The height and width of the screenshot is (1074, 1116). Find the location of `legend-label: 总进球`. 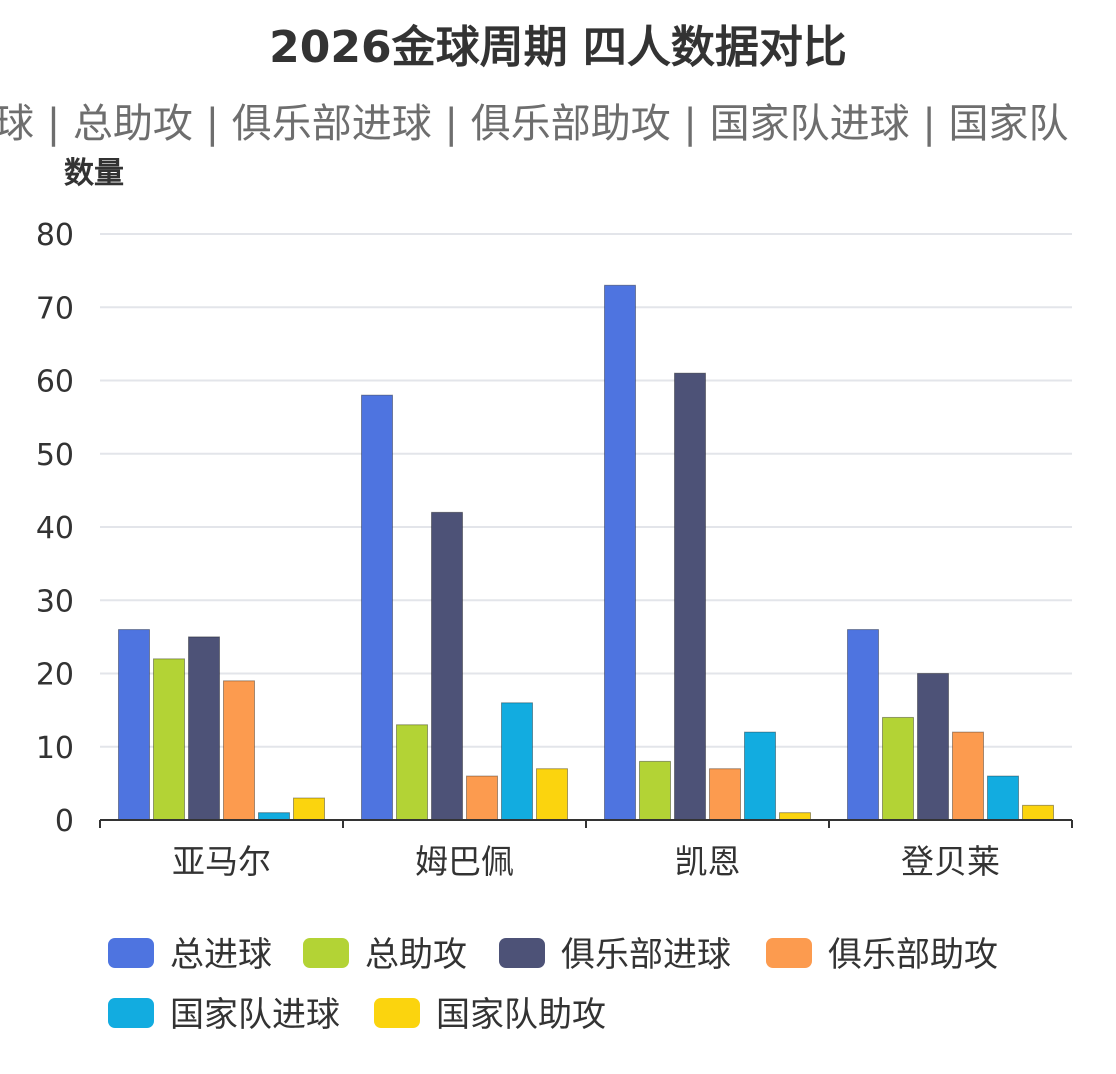

legend-label: 总进球 is located at coordinates (221, 955).